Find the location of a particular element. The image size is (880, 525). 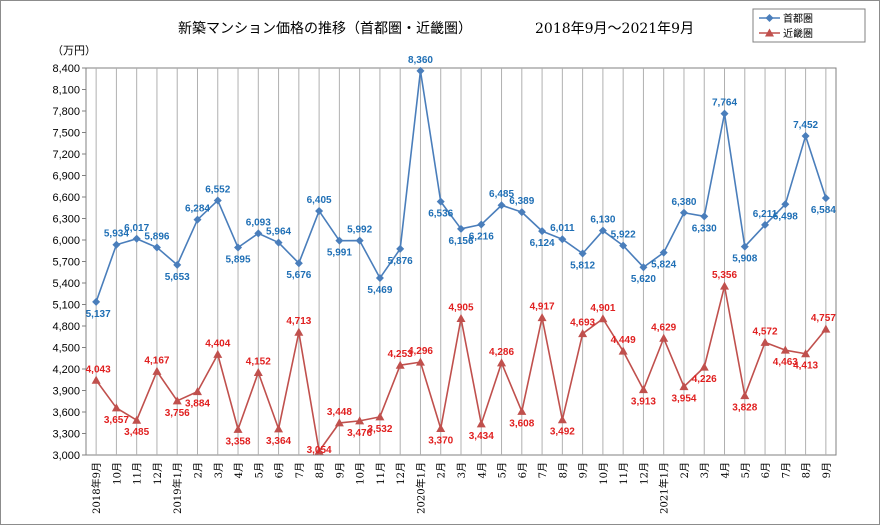

data-label-kinki: 4,905 is located at coordinates (460, 307).